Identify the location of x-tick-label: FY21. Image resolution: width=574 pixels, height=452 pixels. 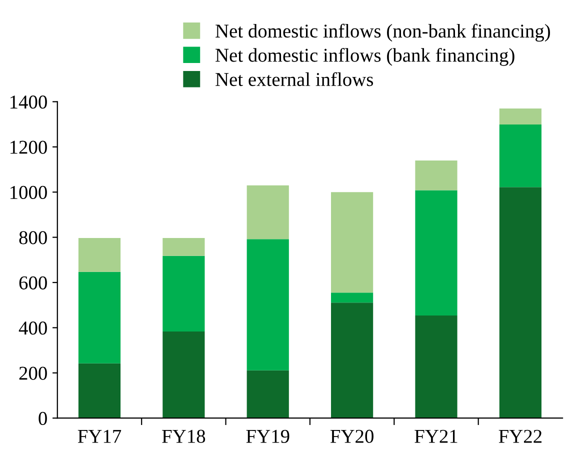
(436, 436).